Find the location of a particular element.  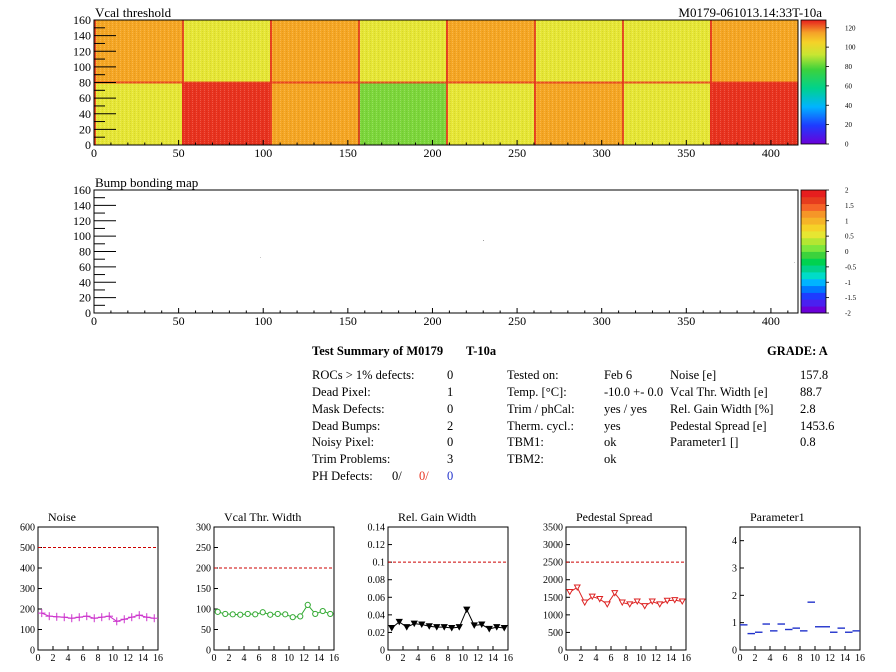

y-tick-label: 1 is located at coordinates (734, 623).